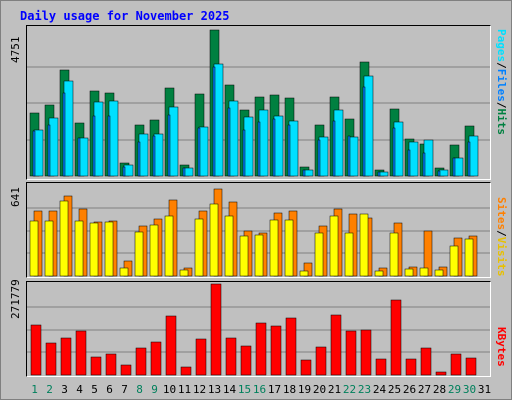  What do you see at coordinates (79, 389) in the screenshot?
I see `day-label: 4` at bounding box center [79, 389].